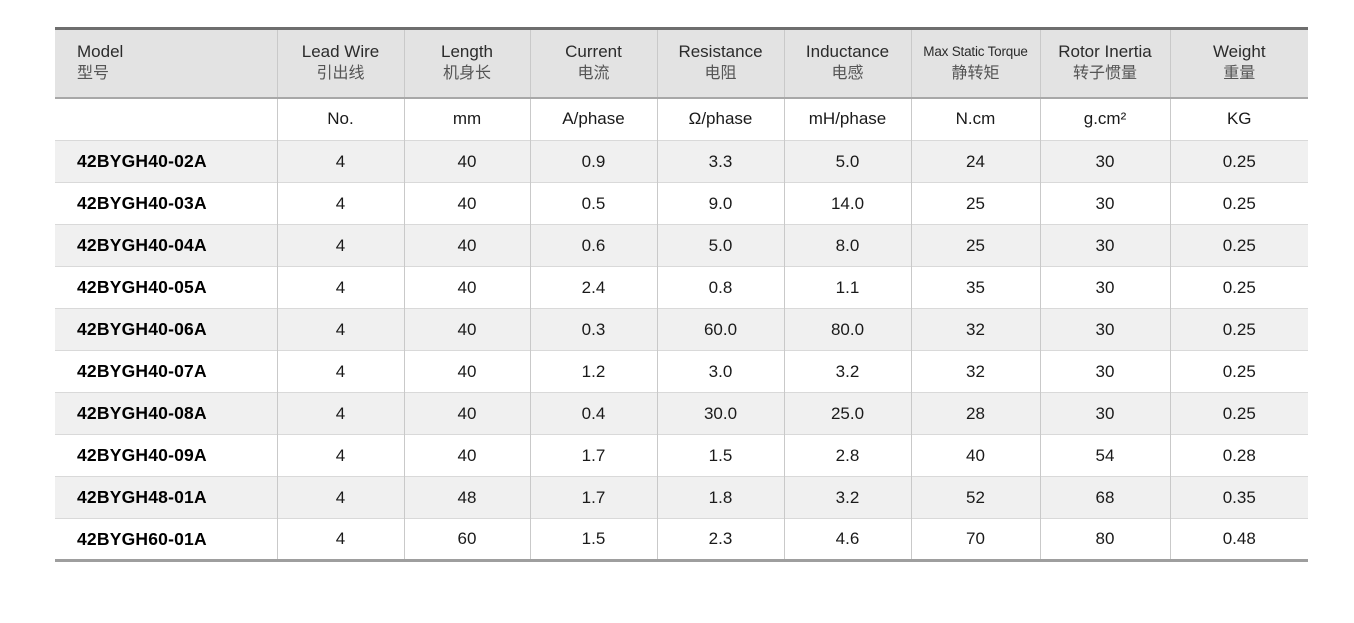 This screenshot has width=1354, height=623. I want to click on table-row: 42BYGH40-06A 4 40 0.3 60.0 80.0 32 30 0.25, so click(681, 329).